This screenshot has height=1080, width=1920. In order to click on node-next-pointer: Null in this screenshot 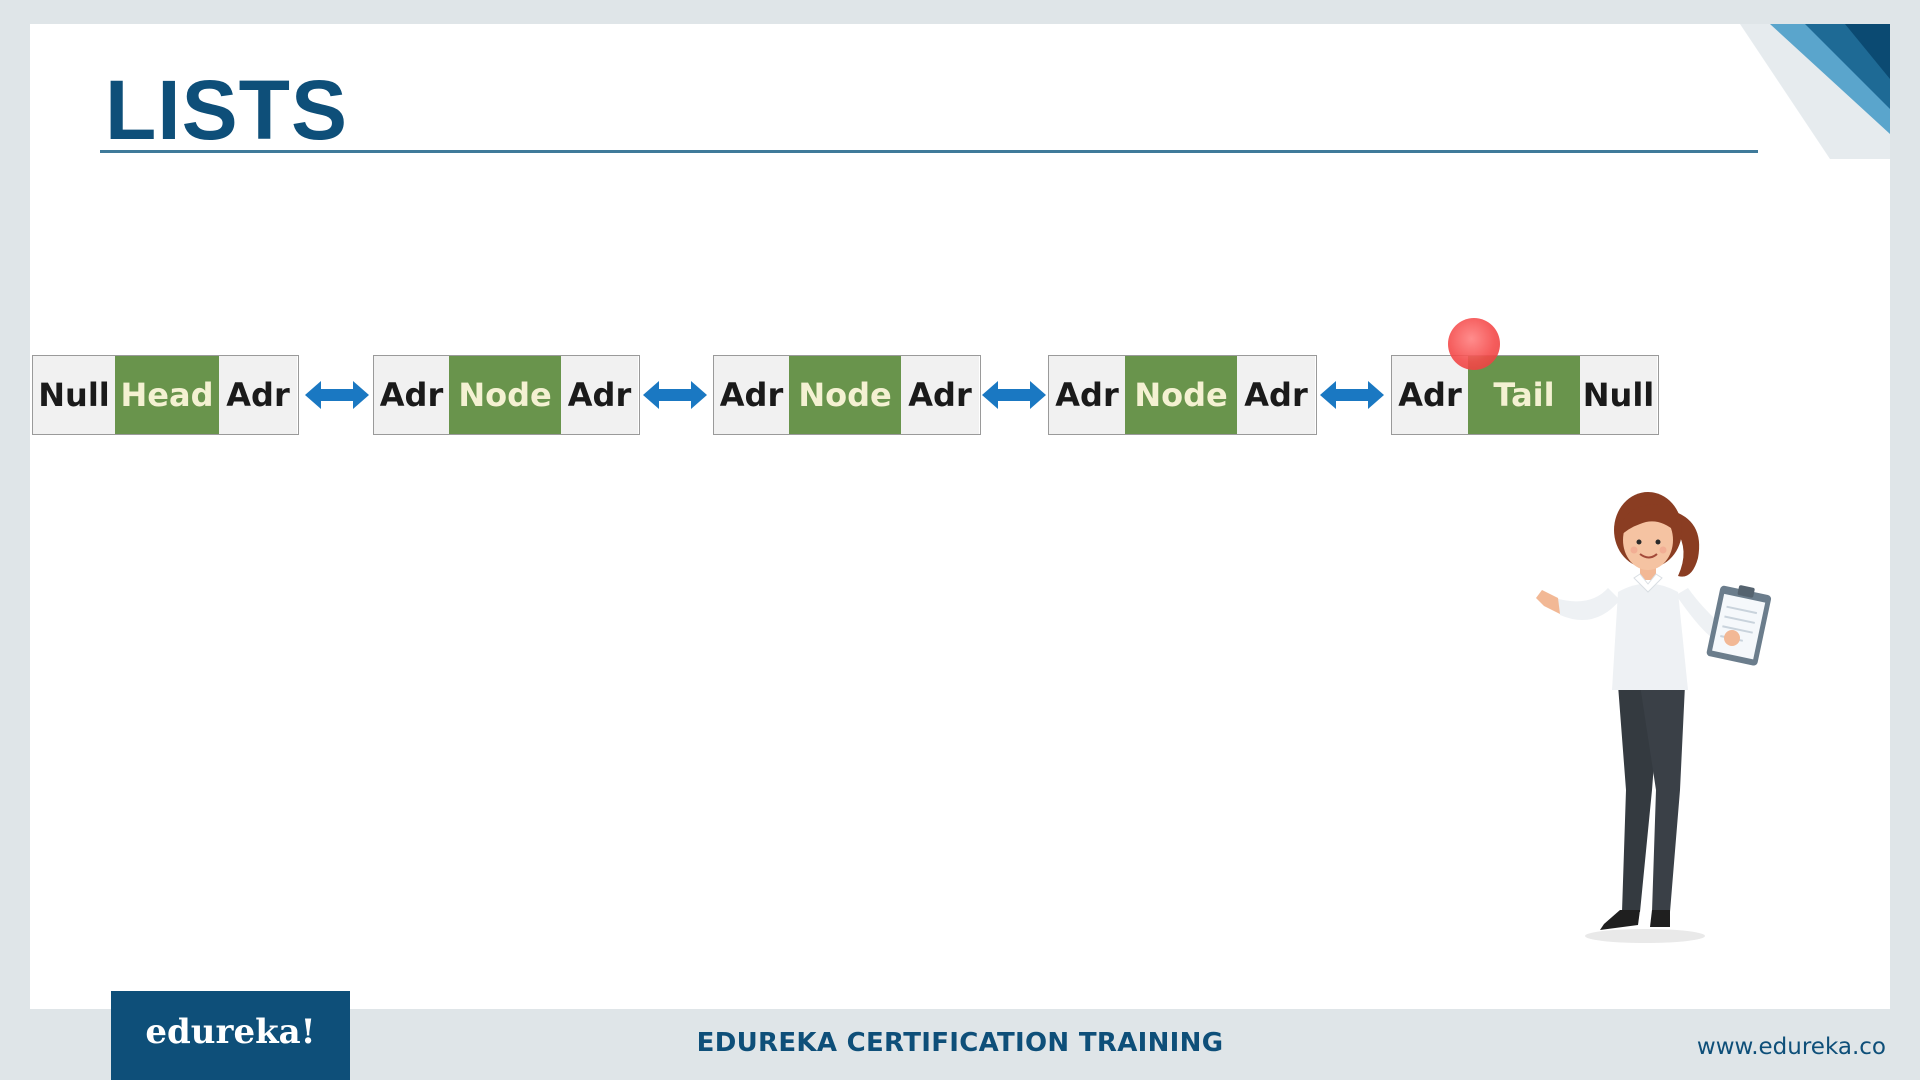, I will do `click(1618, 395)`.